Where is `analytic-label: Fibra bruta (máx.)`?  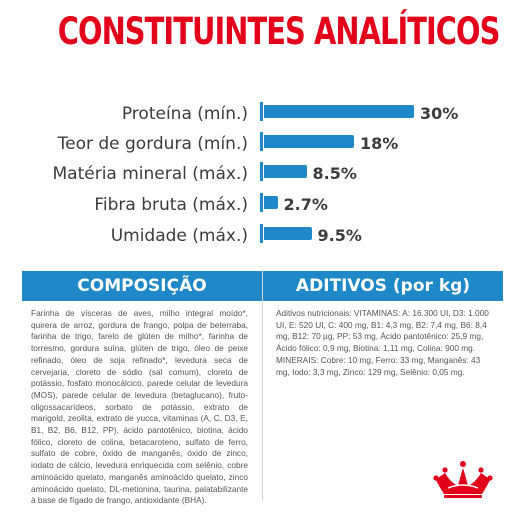
analytic-label: Fibra bruta (máx.) is located at coordinates (171, 205).